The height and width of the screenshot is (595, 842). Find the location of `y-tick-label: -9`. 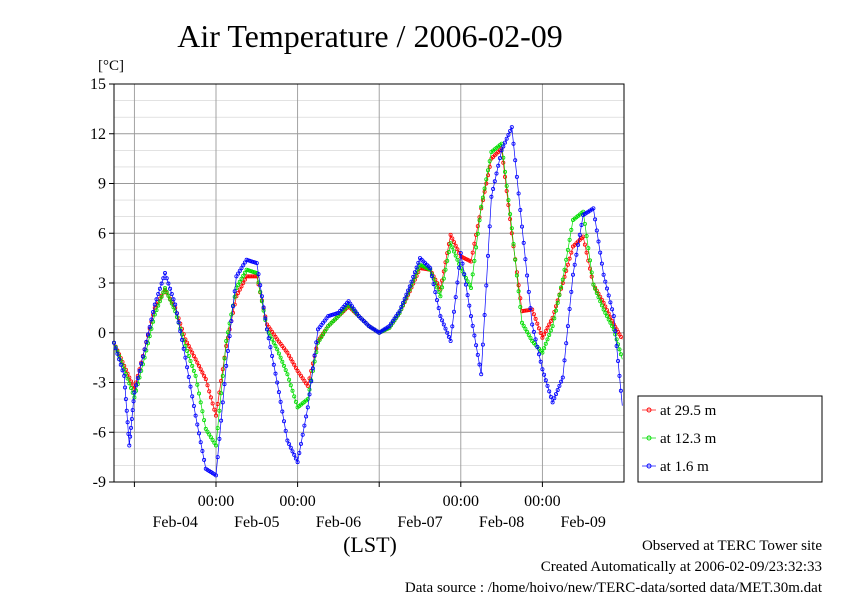

y-tick-label: -9 is located at coordinates (99, 482).